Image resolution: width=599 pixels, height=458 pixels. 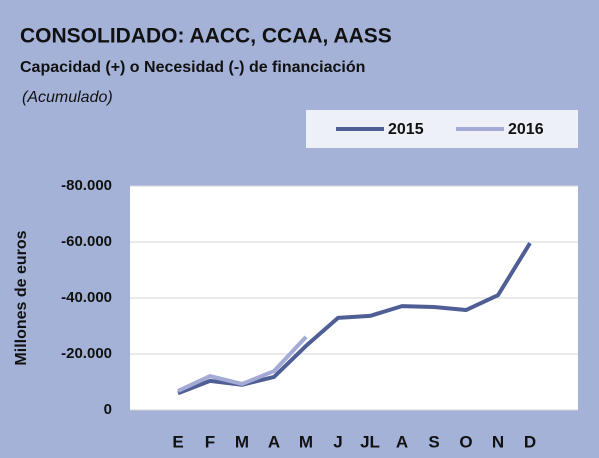 I want to click on y-tick-label: -80.000, so click(x=86, y=185).